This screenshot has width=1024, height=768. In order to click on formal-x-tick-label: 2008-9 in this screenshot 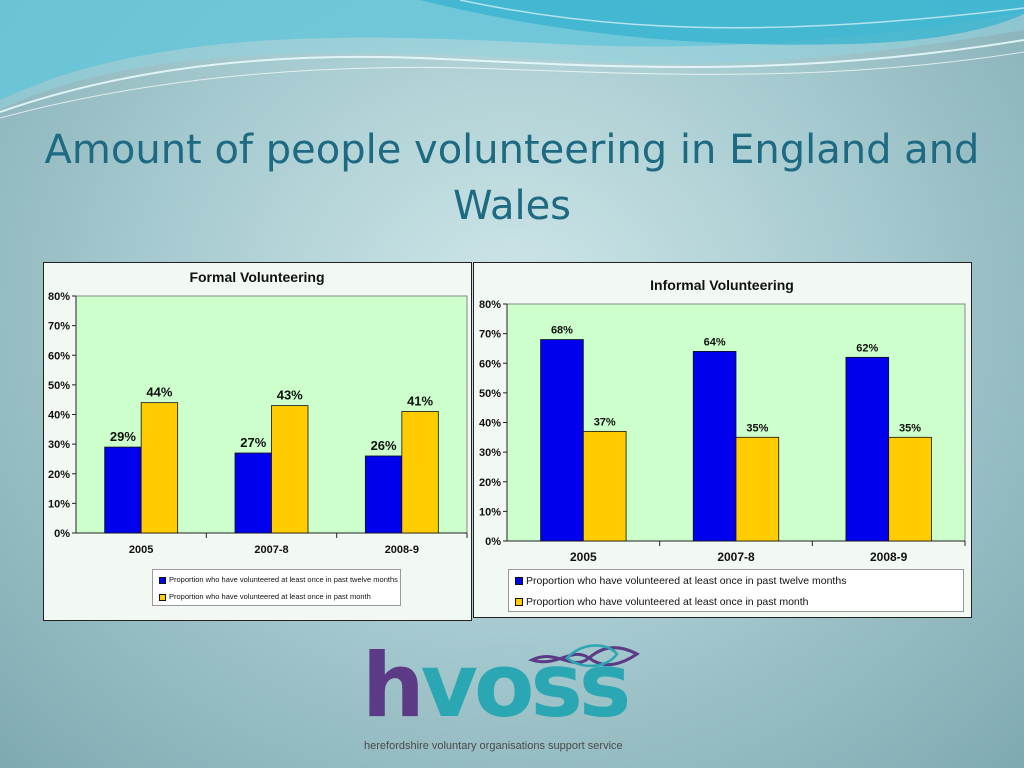, I will do `click(402, 550)`.